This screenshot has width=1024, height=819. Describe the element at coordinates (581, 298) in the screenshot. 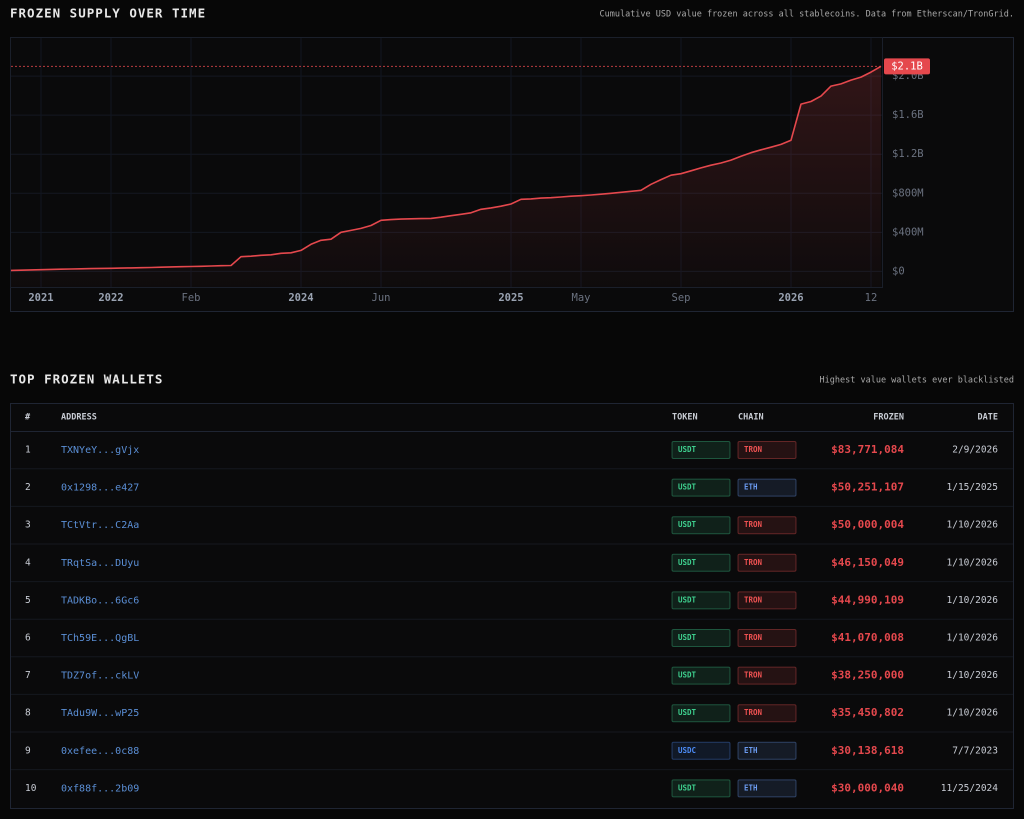

I see `x-tick-label: May` at that location.